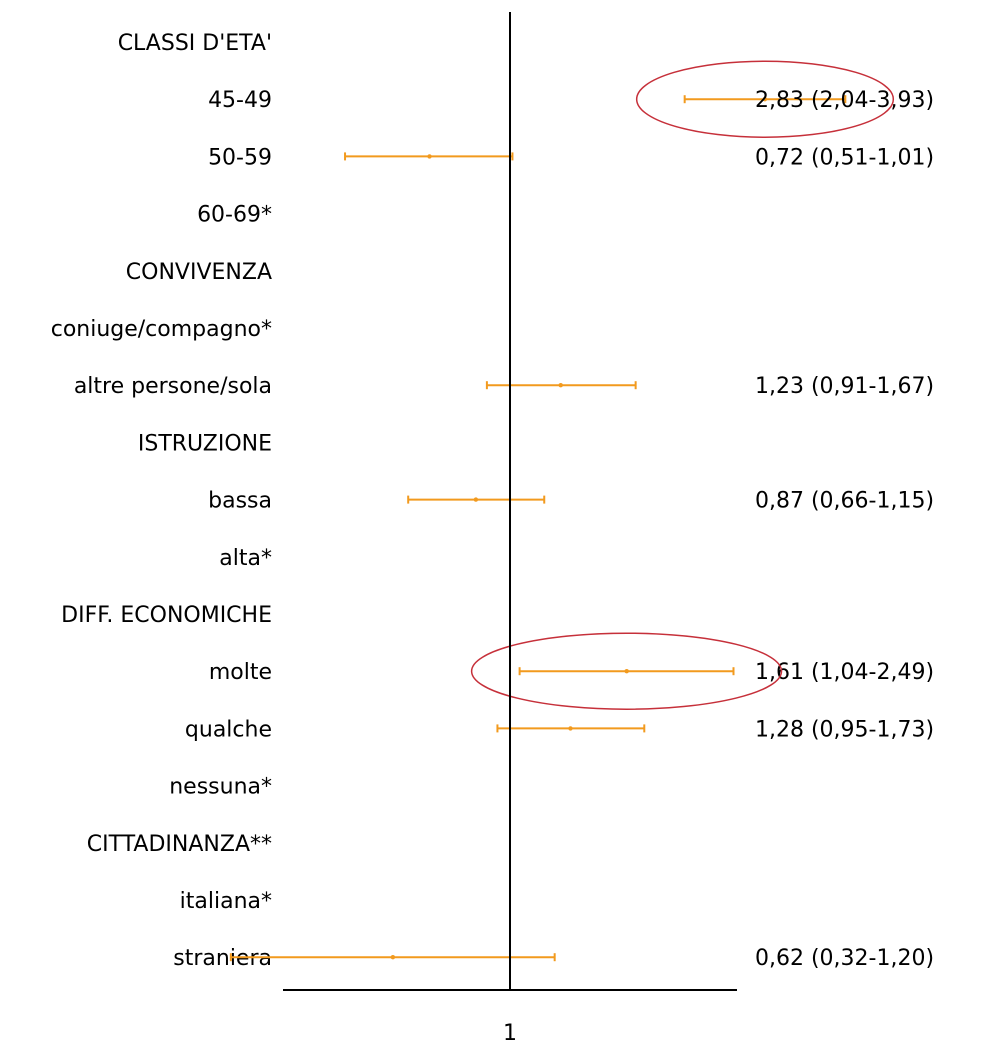 The width and height of the screenshot is (992, 1046). I want to click on group-header-label: ISTRUZIONE, so click(205, 443).